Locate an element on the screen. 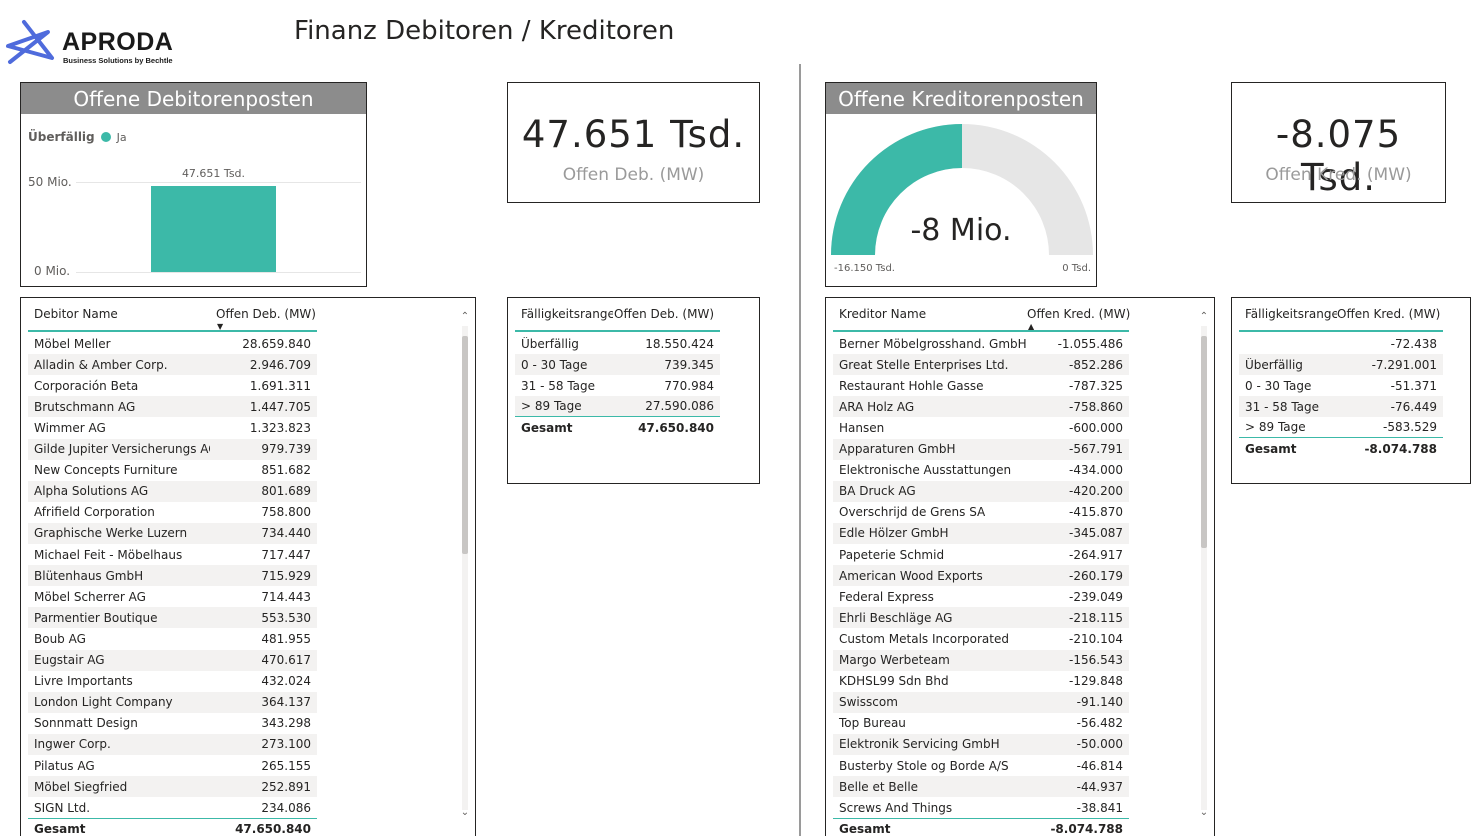  table-row: 0 - 30 Tage 739.345 is located at coordinates (617, 365).